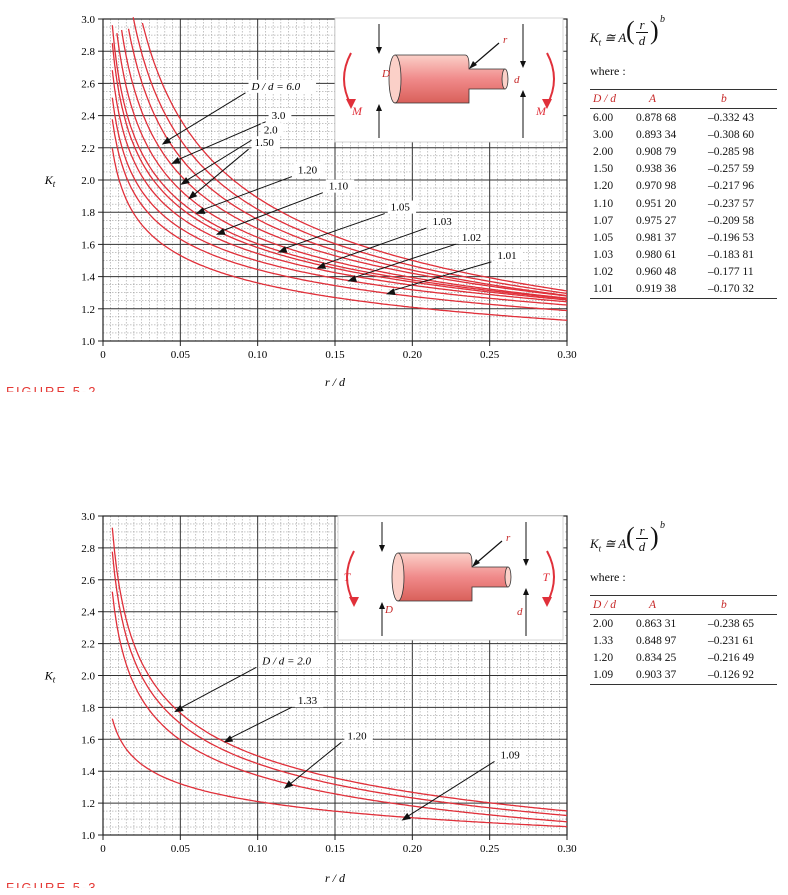 This screenshot has width=788, height=895. I want to click on y-tick-label: 1.2, so click(88, 804).